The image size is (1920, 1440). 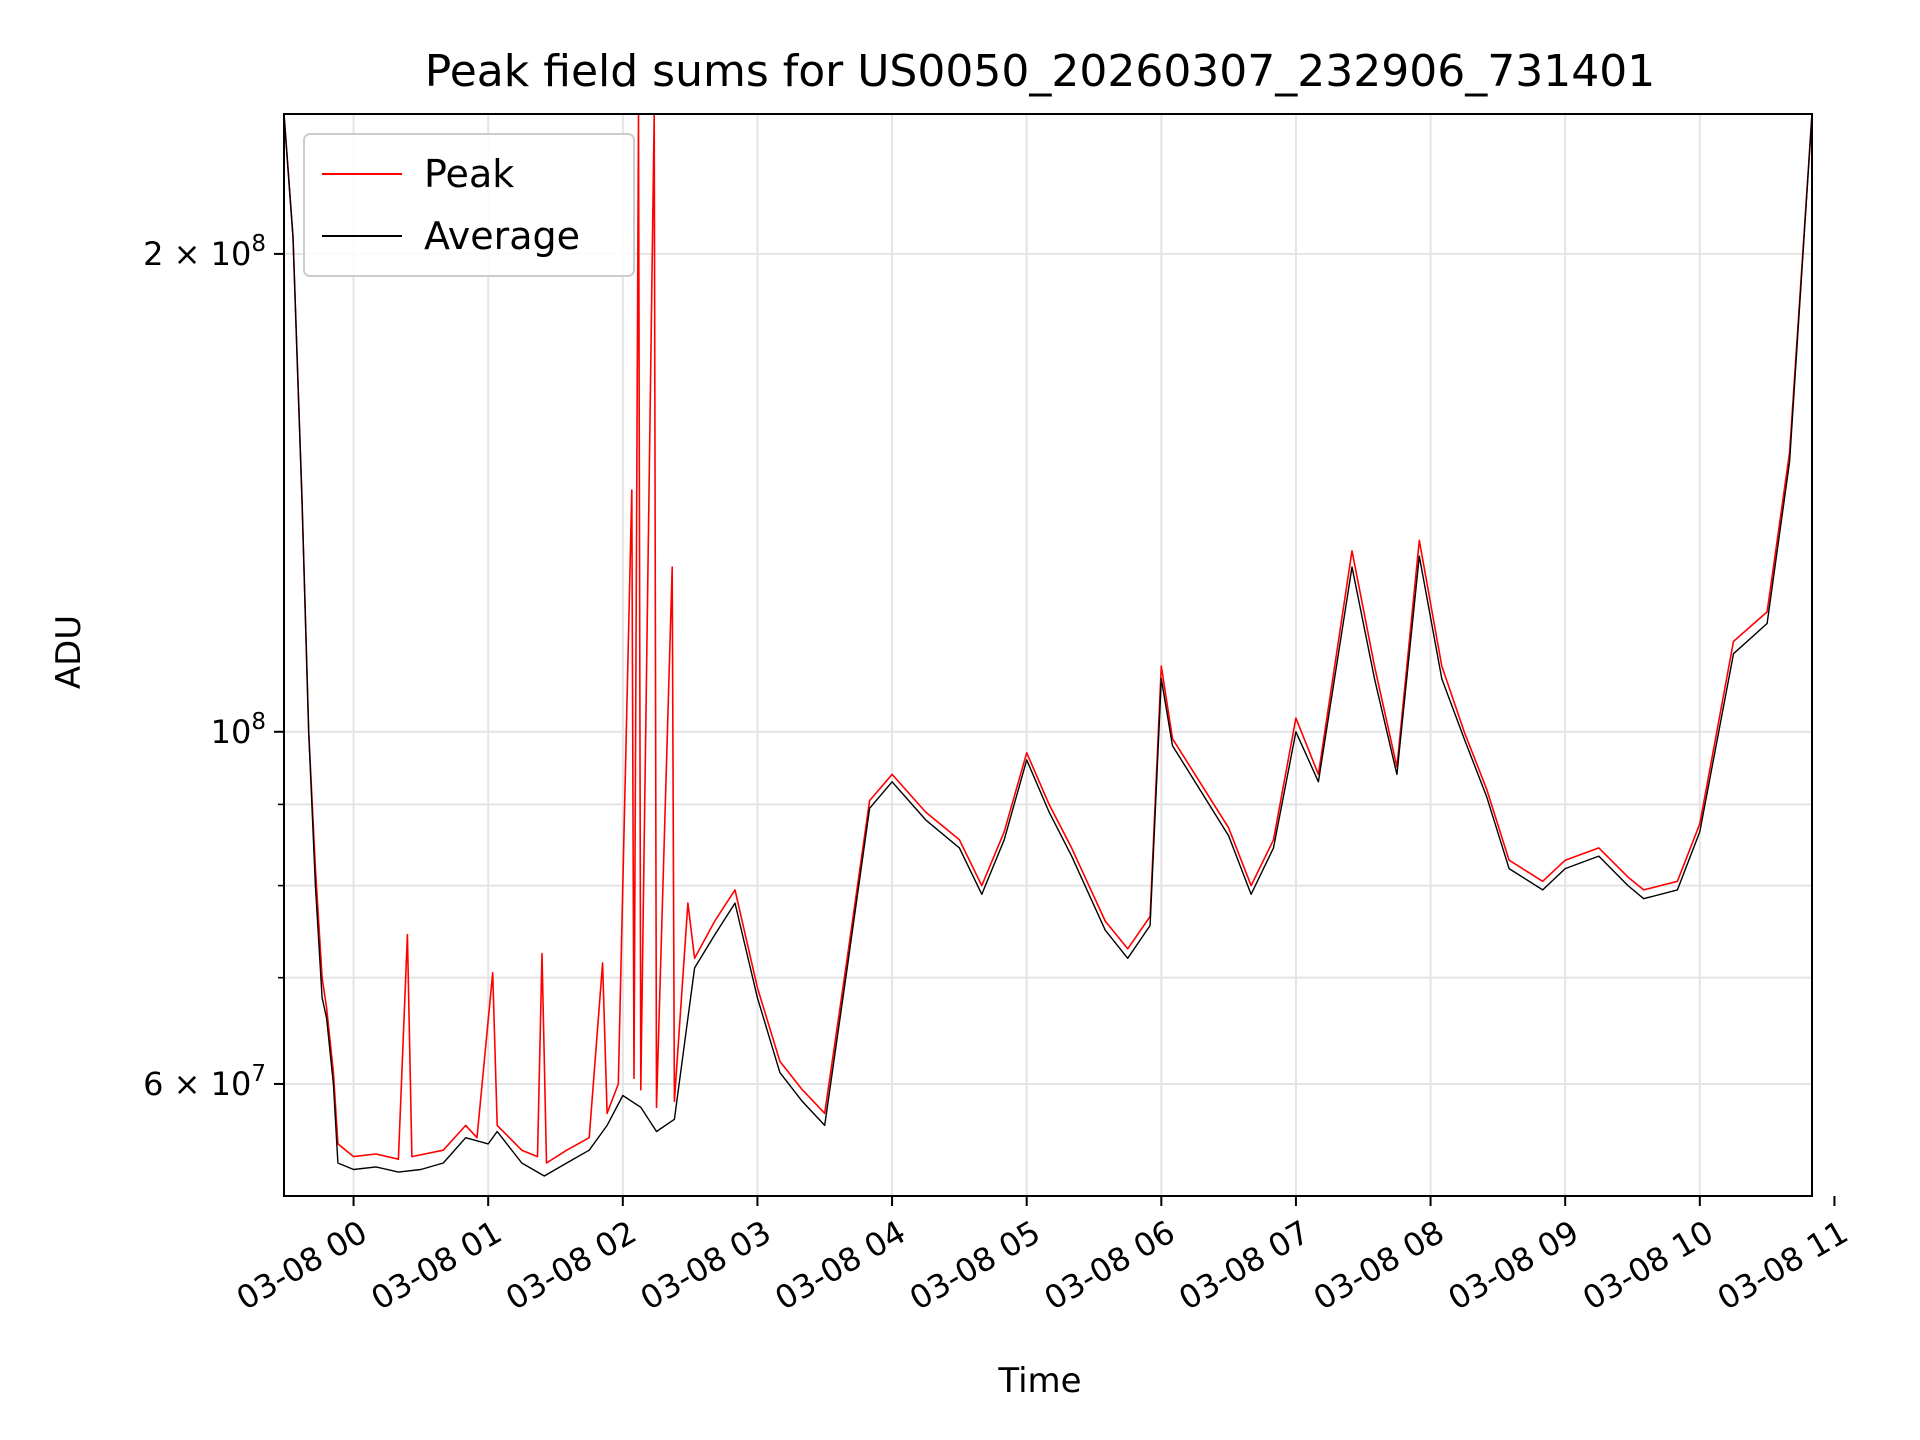 I want to click on legend: Peak Average, so click(x=469, y=205).